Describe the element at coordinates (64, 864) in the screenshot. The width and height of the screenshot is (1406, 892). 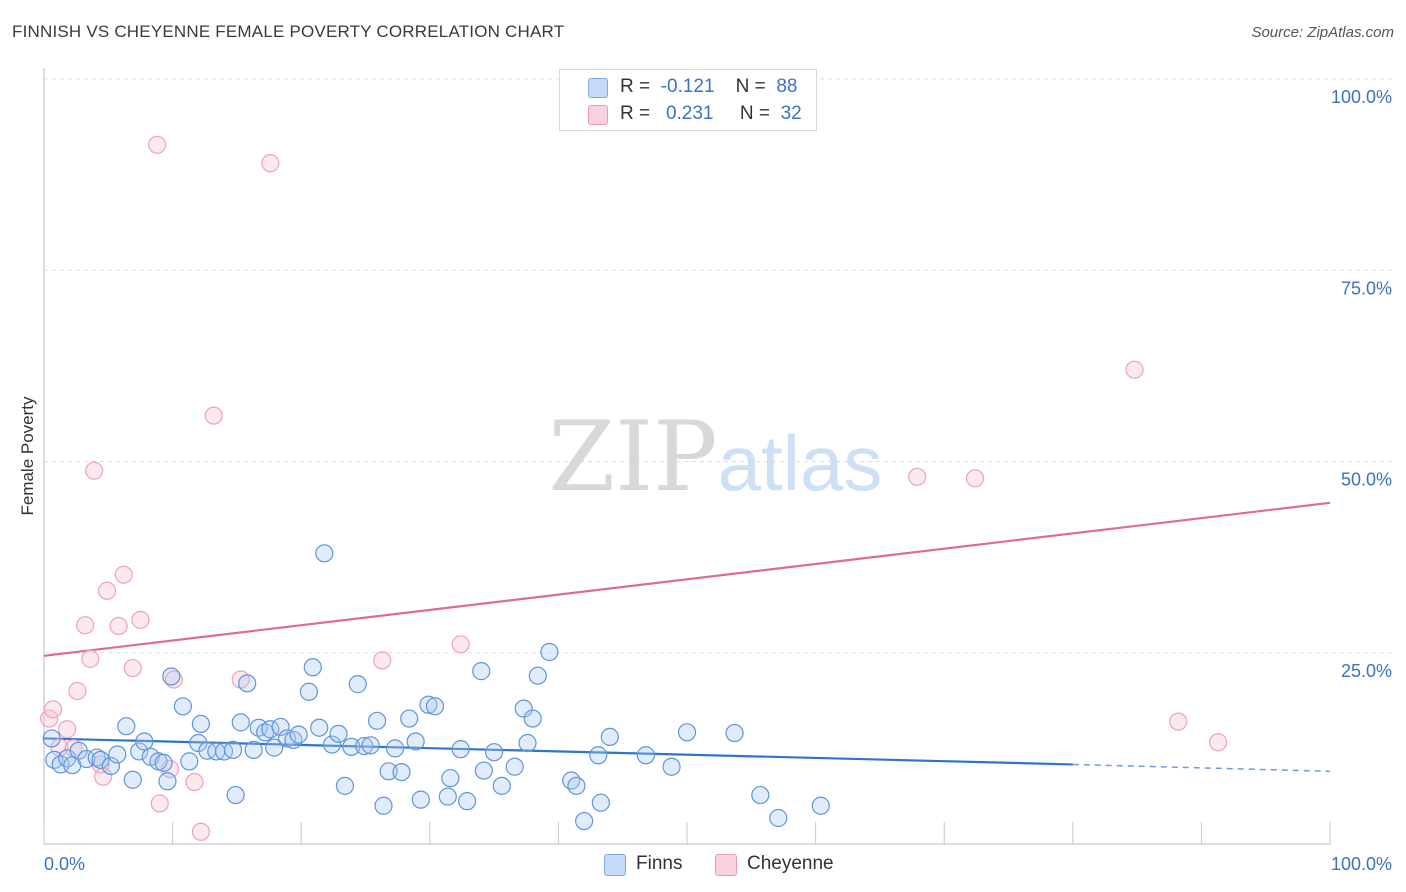
I see `x-tick-label-min: 0.0%` at that location.